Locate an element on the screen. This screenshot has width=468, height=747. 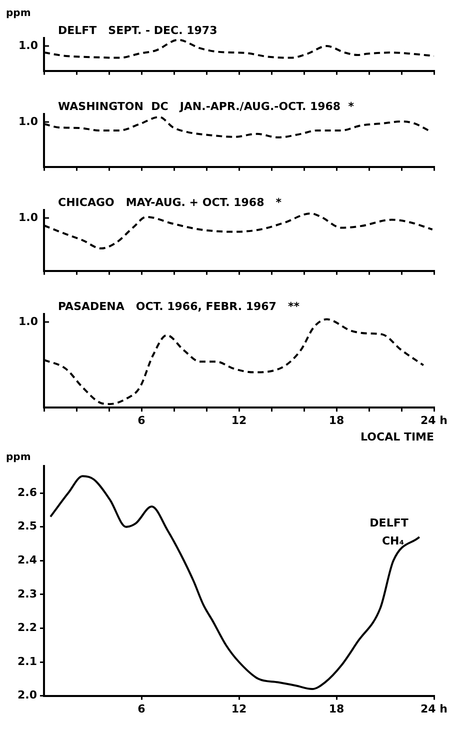
annotation: DELFT is located at coordinates (389, 523).